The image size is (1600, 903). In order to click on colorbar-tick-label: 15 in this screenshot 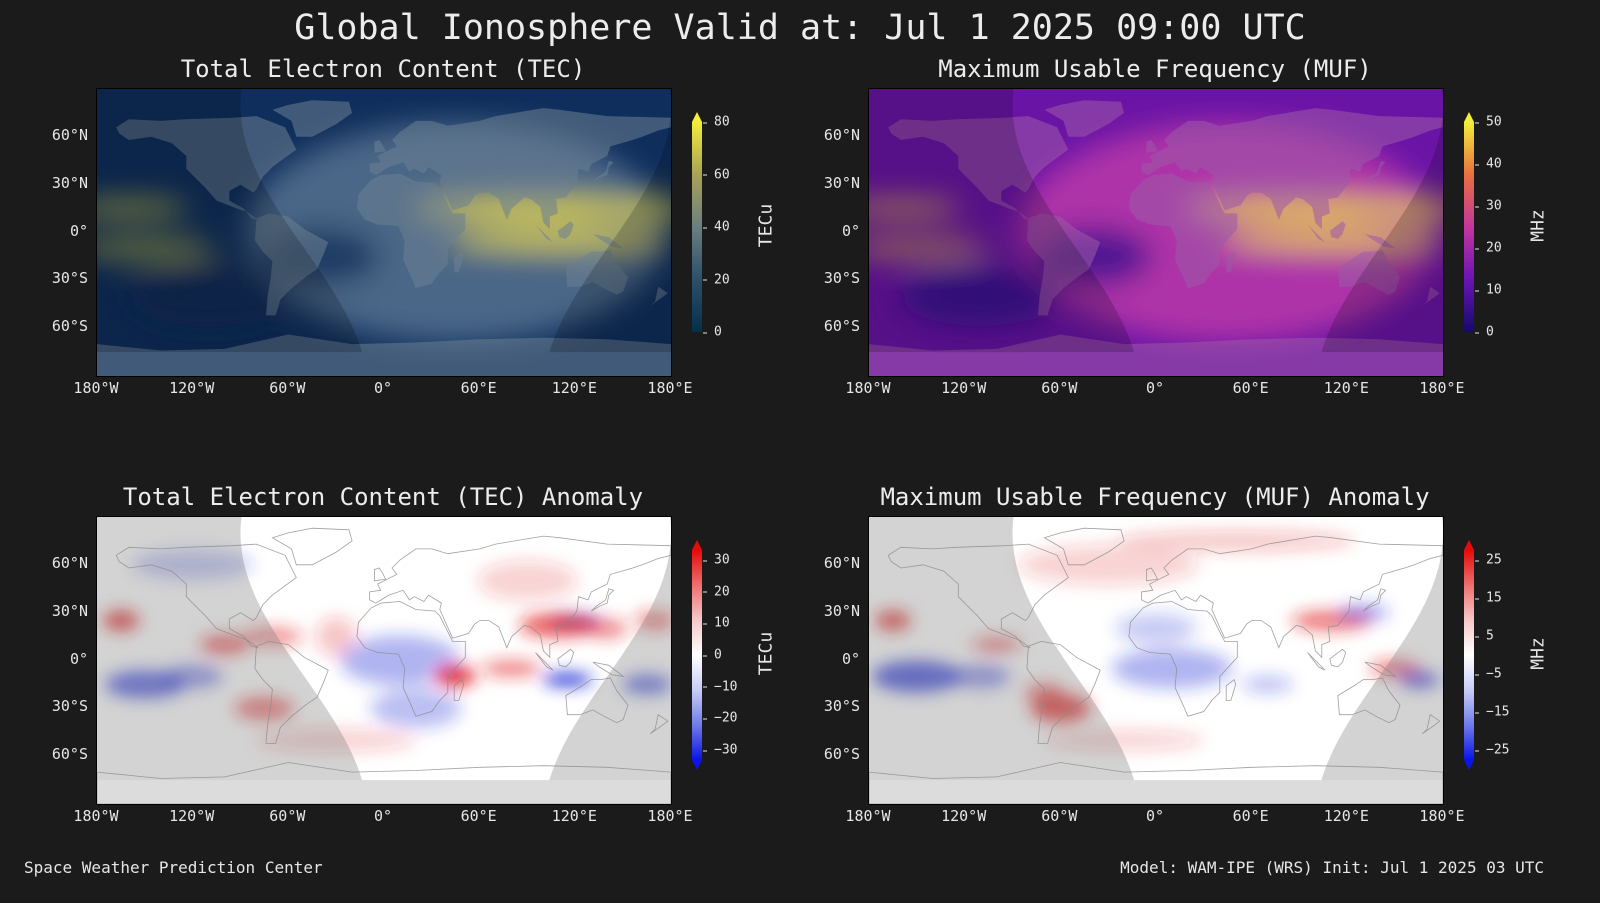, I will do `click(1488, 598)`.